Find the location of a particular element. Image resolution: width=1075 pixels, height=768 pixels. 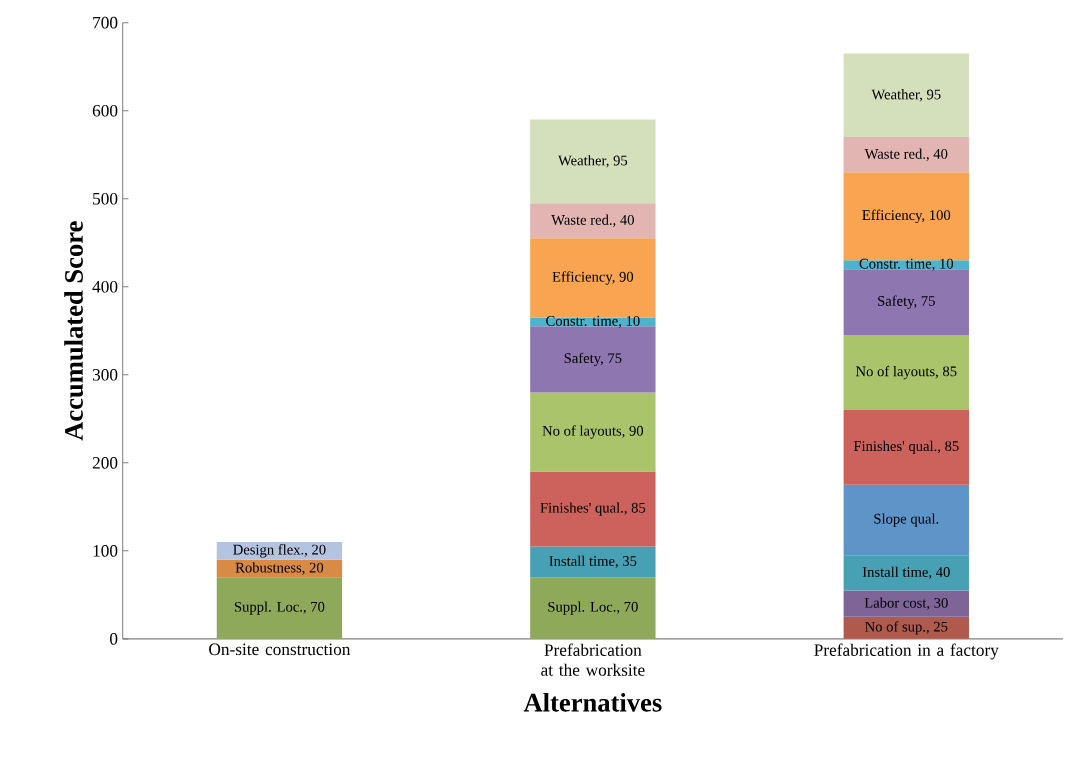

data-label: Efficiency, 90 is located at coordinates (593, 278).